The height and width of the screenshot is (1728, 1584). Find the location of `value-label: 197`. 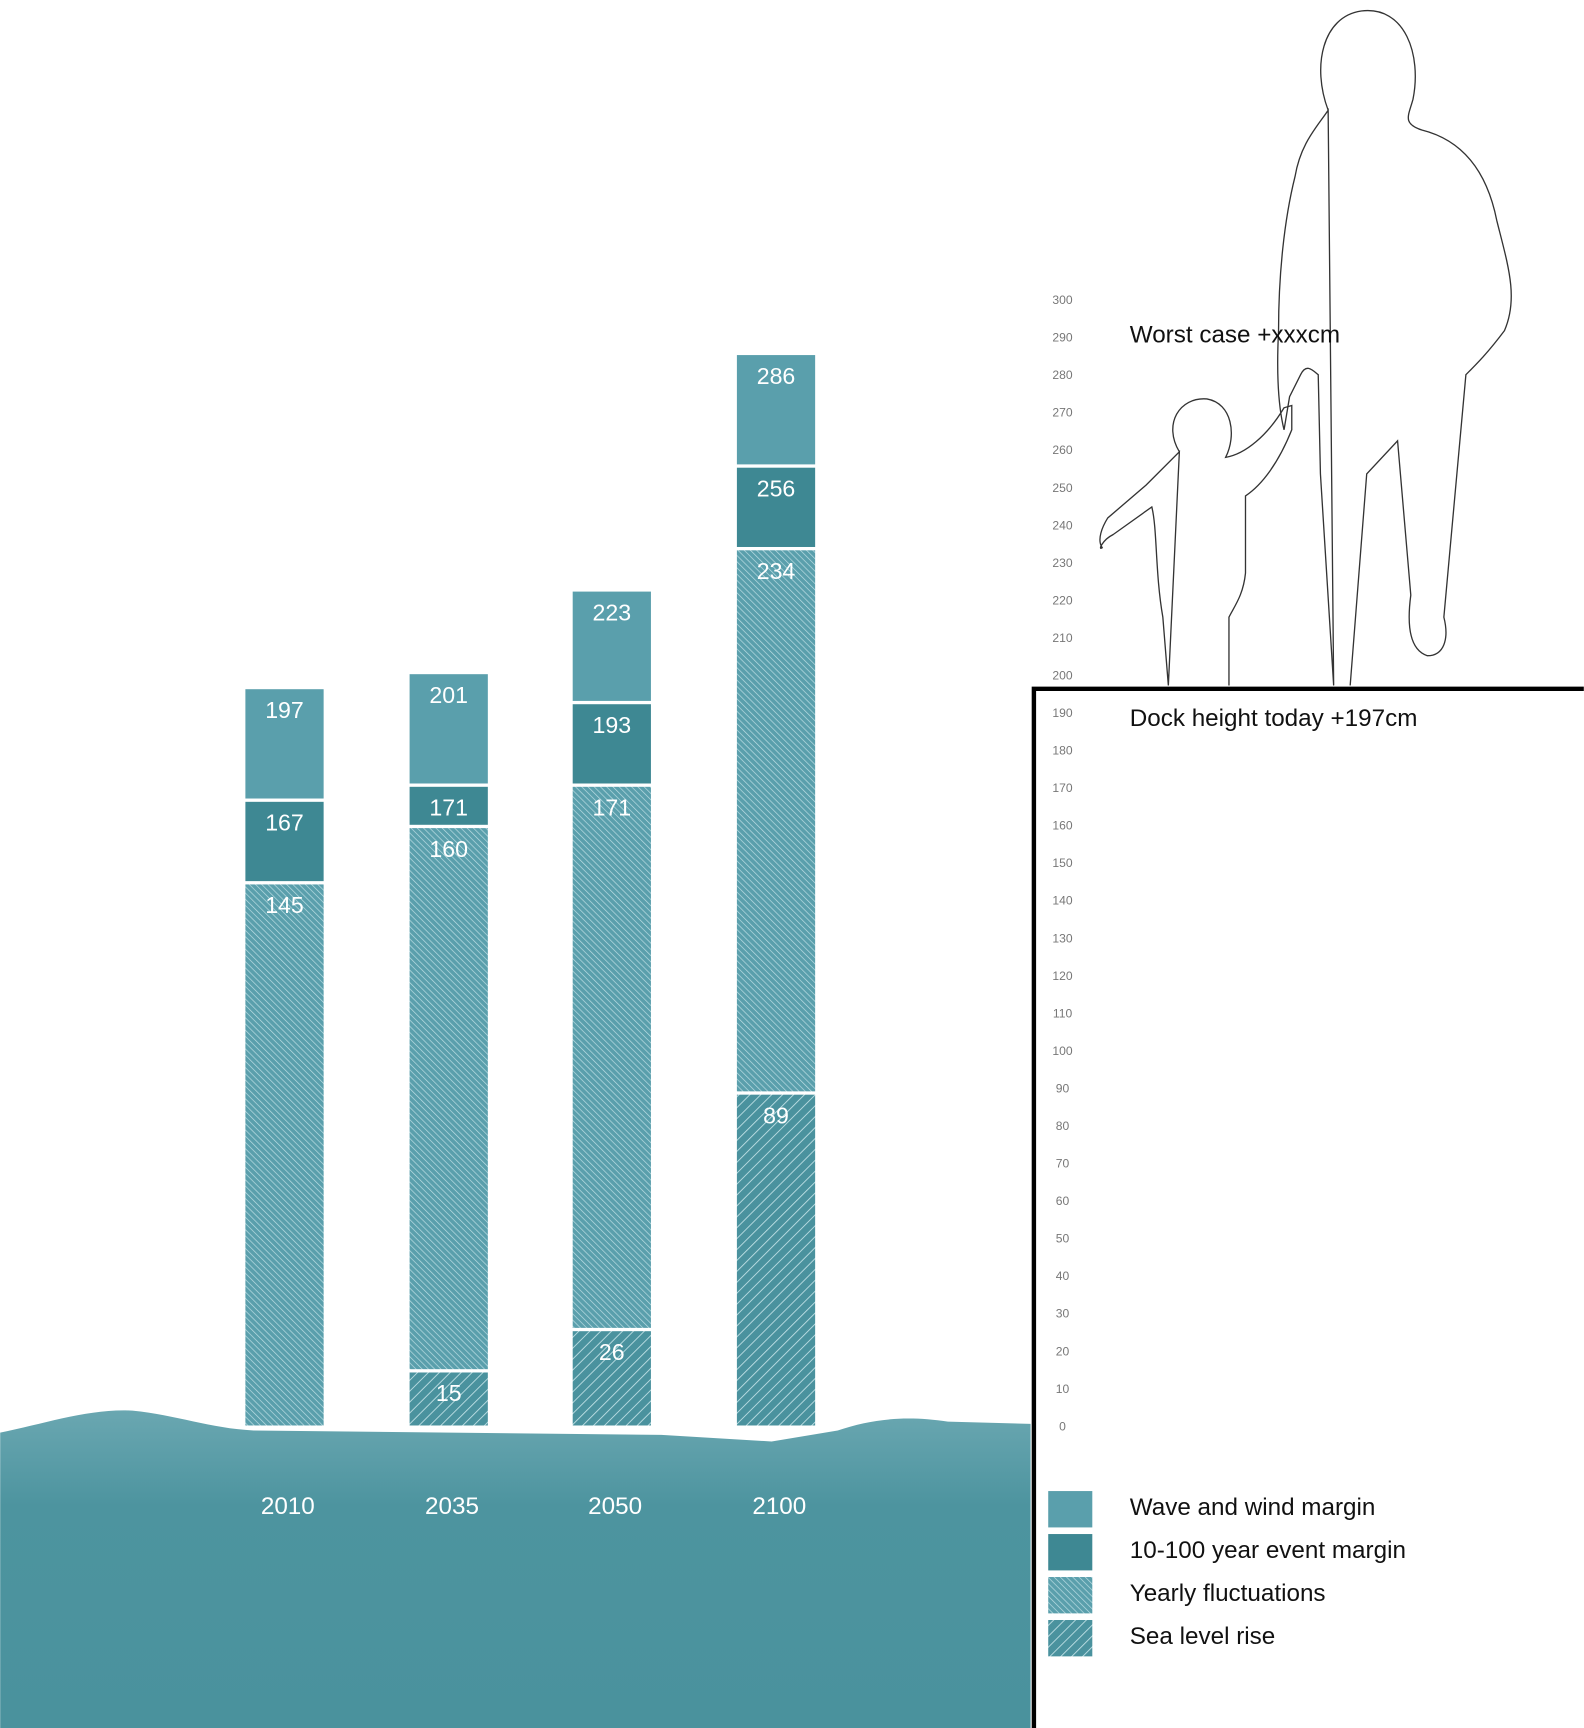

value-label: 197 is located at coordinates (284, 710).